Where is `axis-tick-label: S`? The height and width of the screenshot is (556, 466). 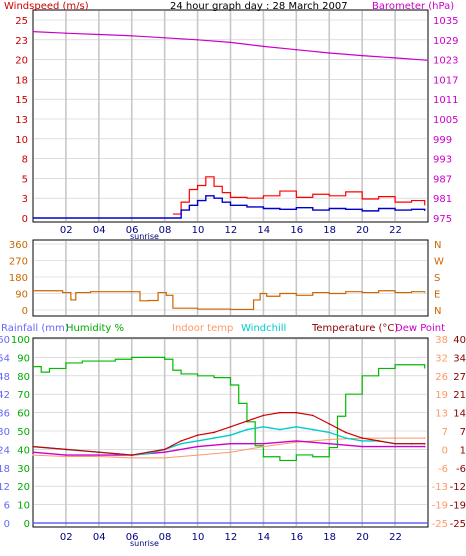
axis-tick-label: S is located at coordinates (437, 278).